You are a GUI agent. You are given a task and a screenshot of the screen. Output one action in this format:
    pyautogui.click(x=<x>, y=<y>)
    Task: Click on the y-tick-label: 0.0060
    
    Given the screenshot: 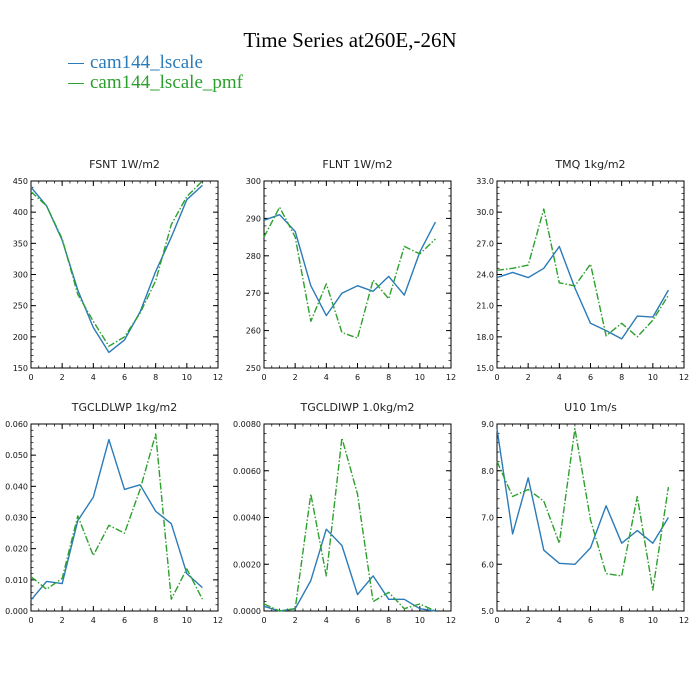 What is the action you would take?
    pyautogui.click(x=247, y=471)
    